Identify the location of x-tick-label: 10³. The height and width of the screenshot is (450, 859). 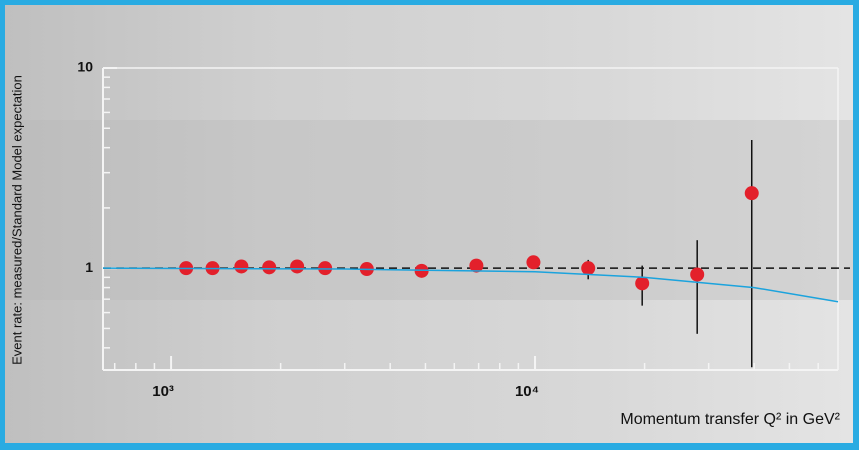
(163, 391).